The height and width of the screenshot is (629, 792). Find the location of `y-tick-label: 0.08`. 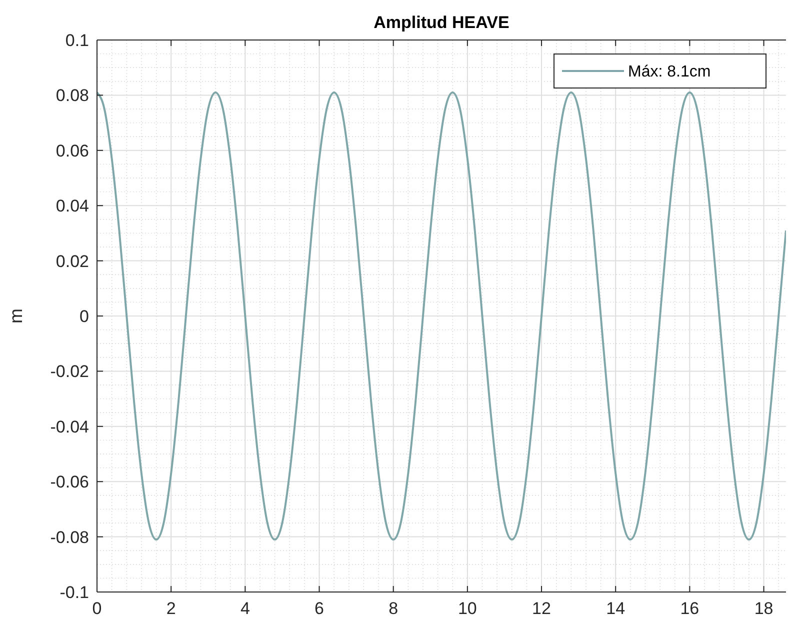

y-tick-label: 0.08 is located at coordinates (72, 96).